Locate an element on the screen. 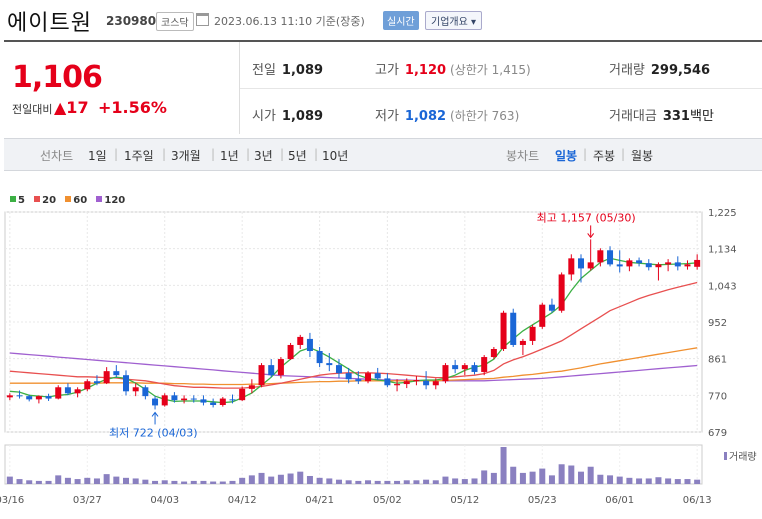  period-5y: 5년 is located at coordinates (297, 156).